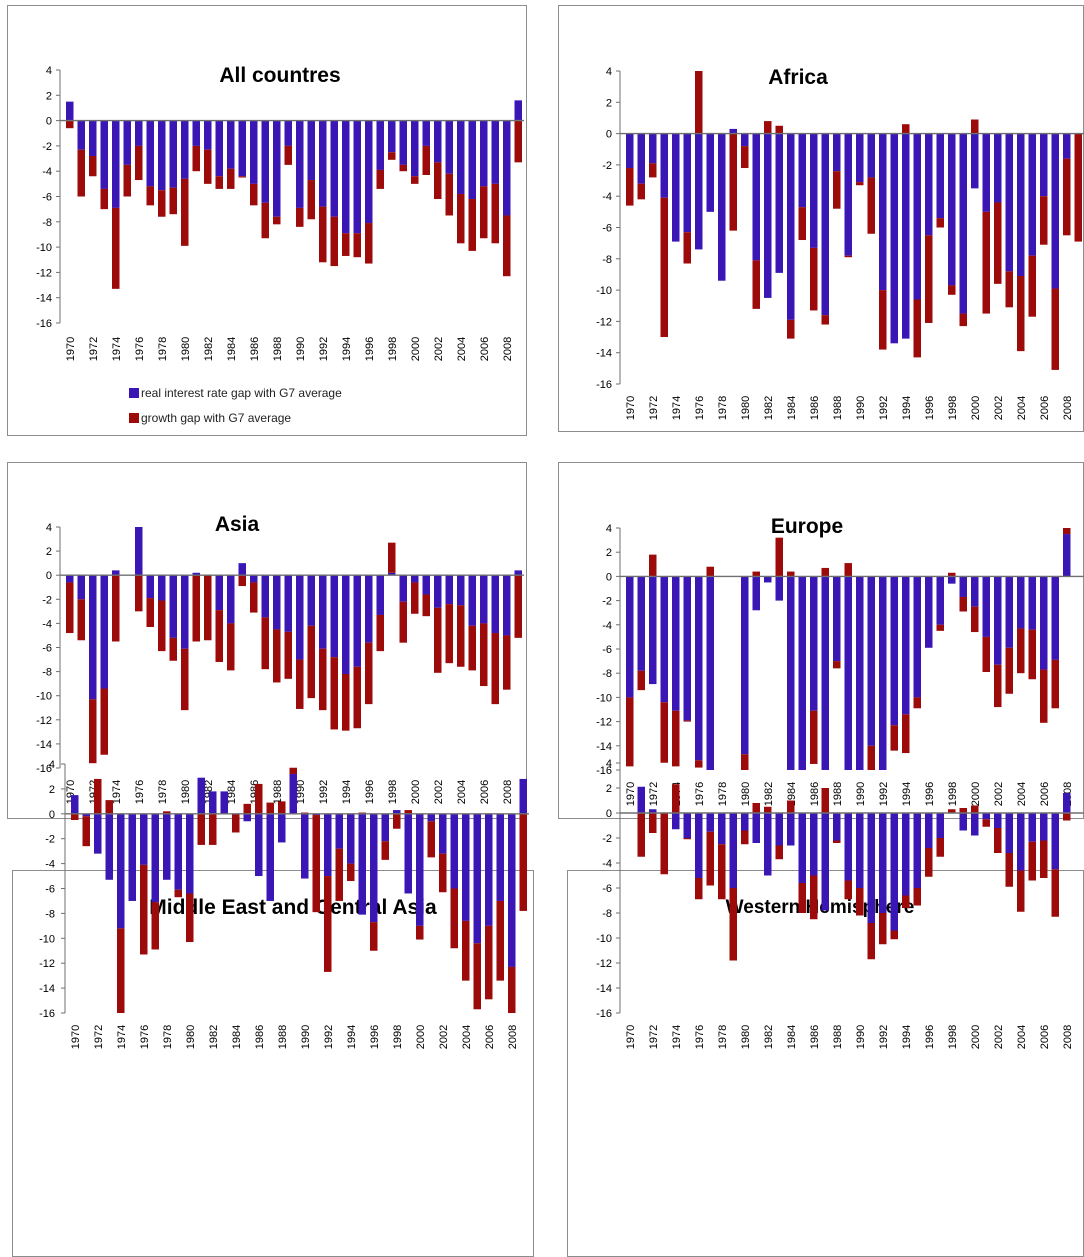 The image size is (1084, 1257). I want to click on x-tick-label: 1996, so click(370, 349).